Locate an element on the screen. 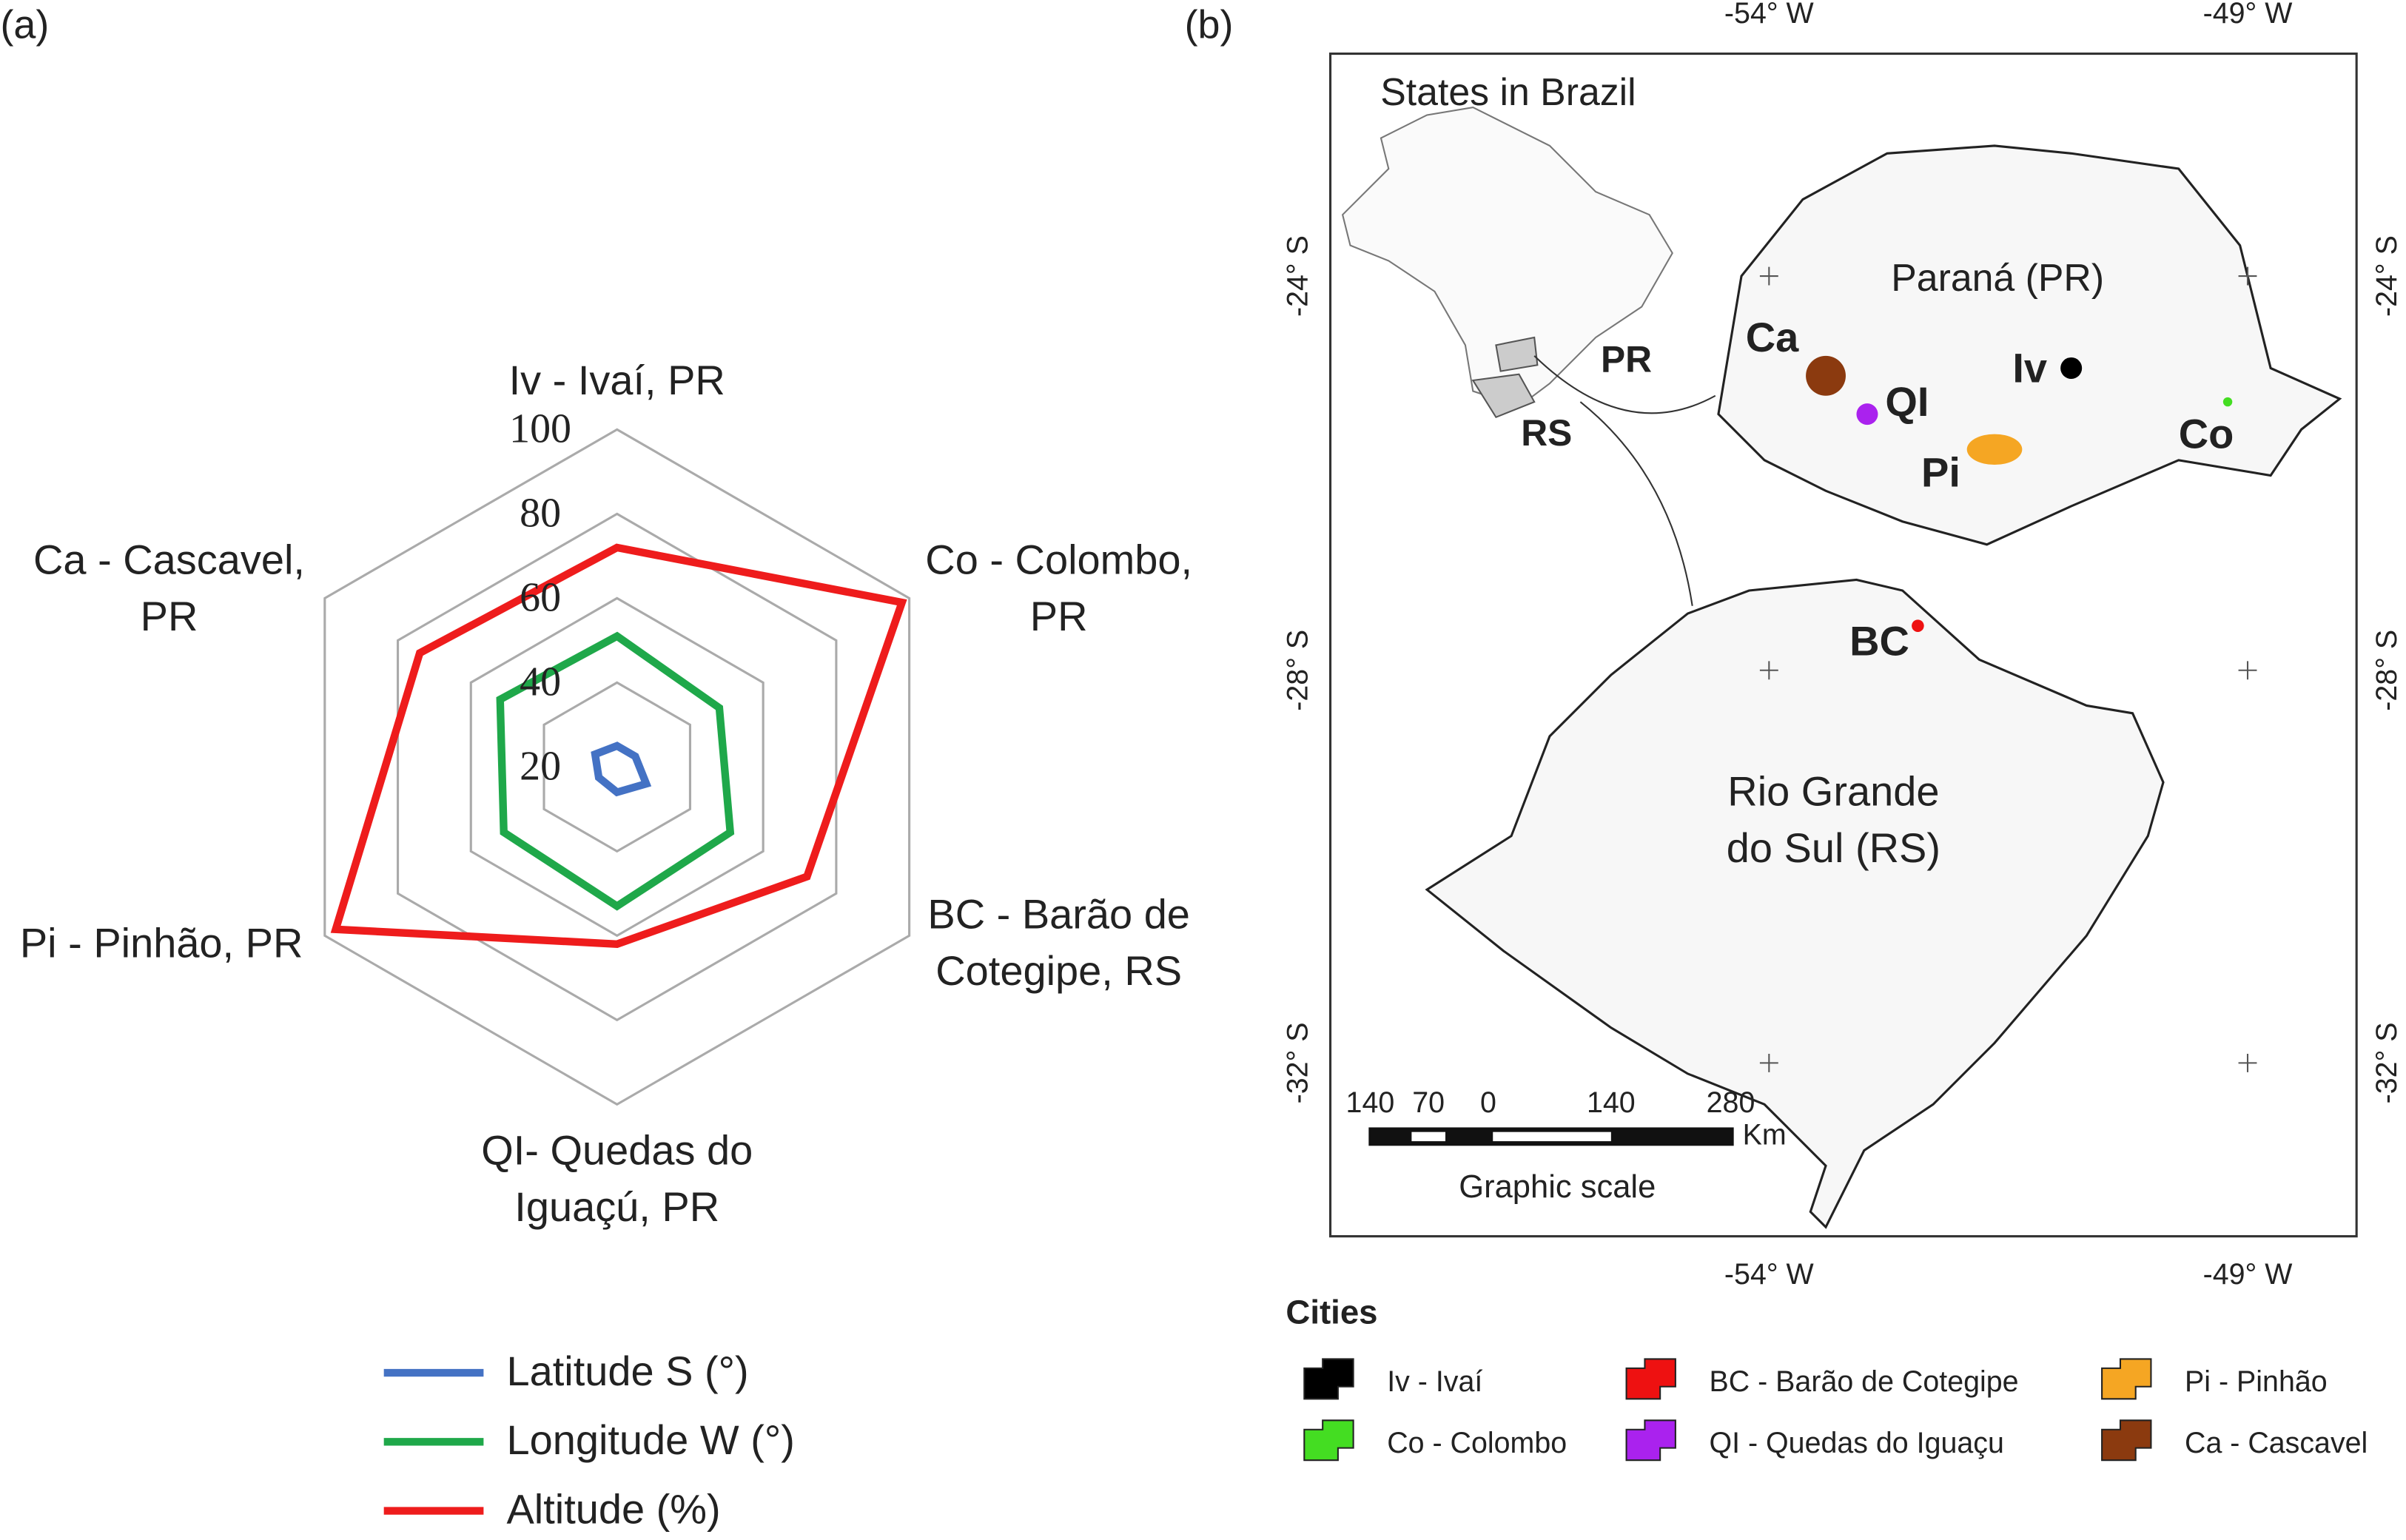 This screenshot has height=1540, width=2406. tick-label: 80 is located at coordinates (540, 513).